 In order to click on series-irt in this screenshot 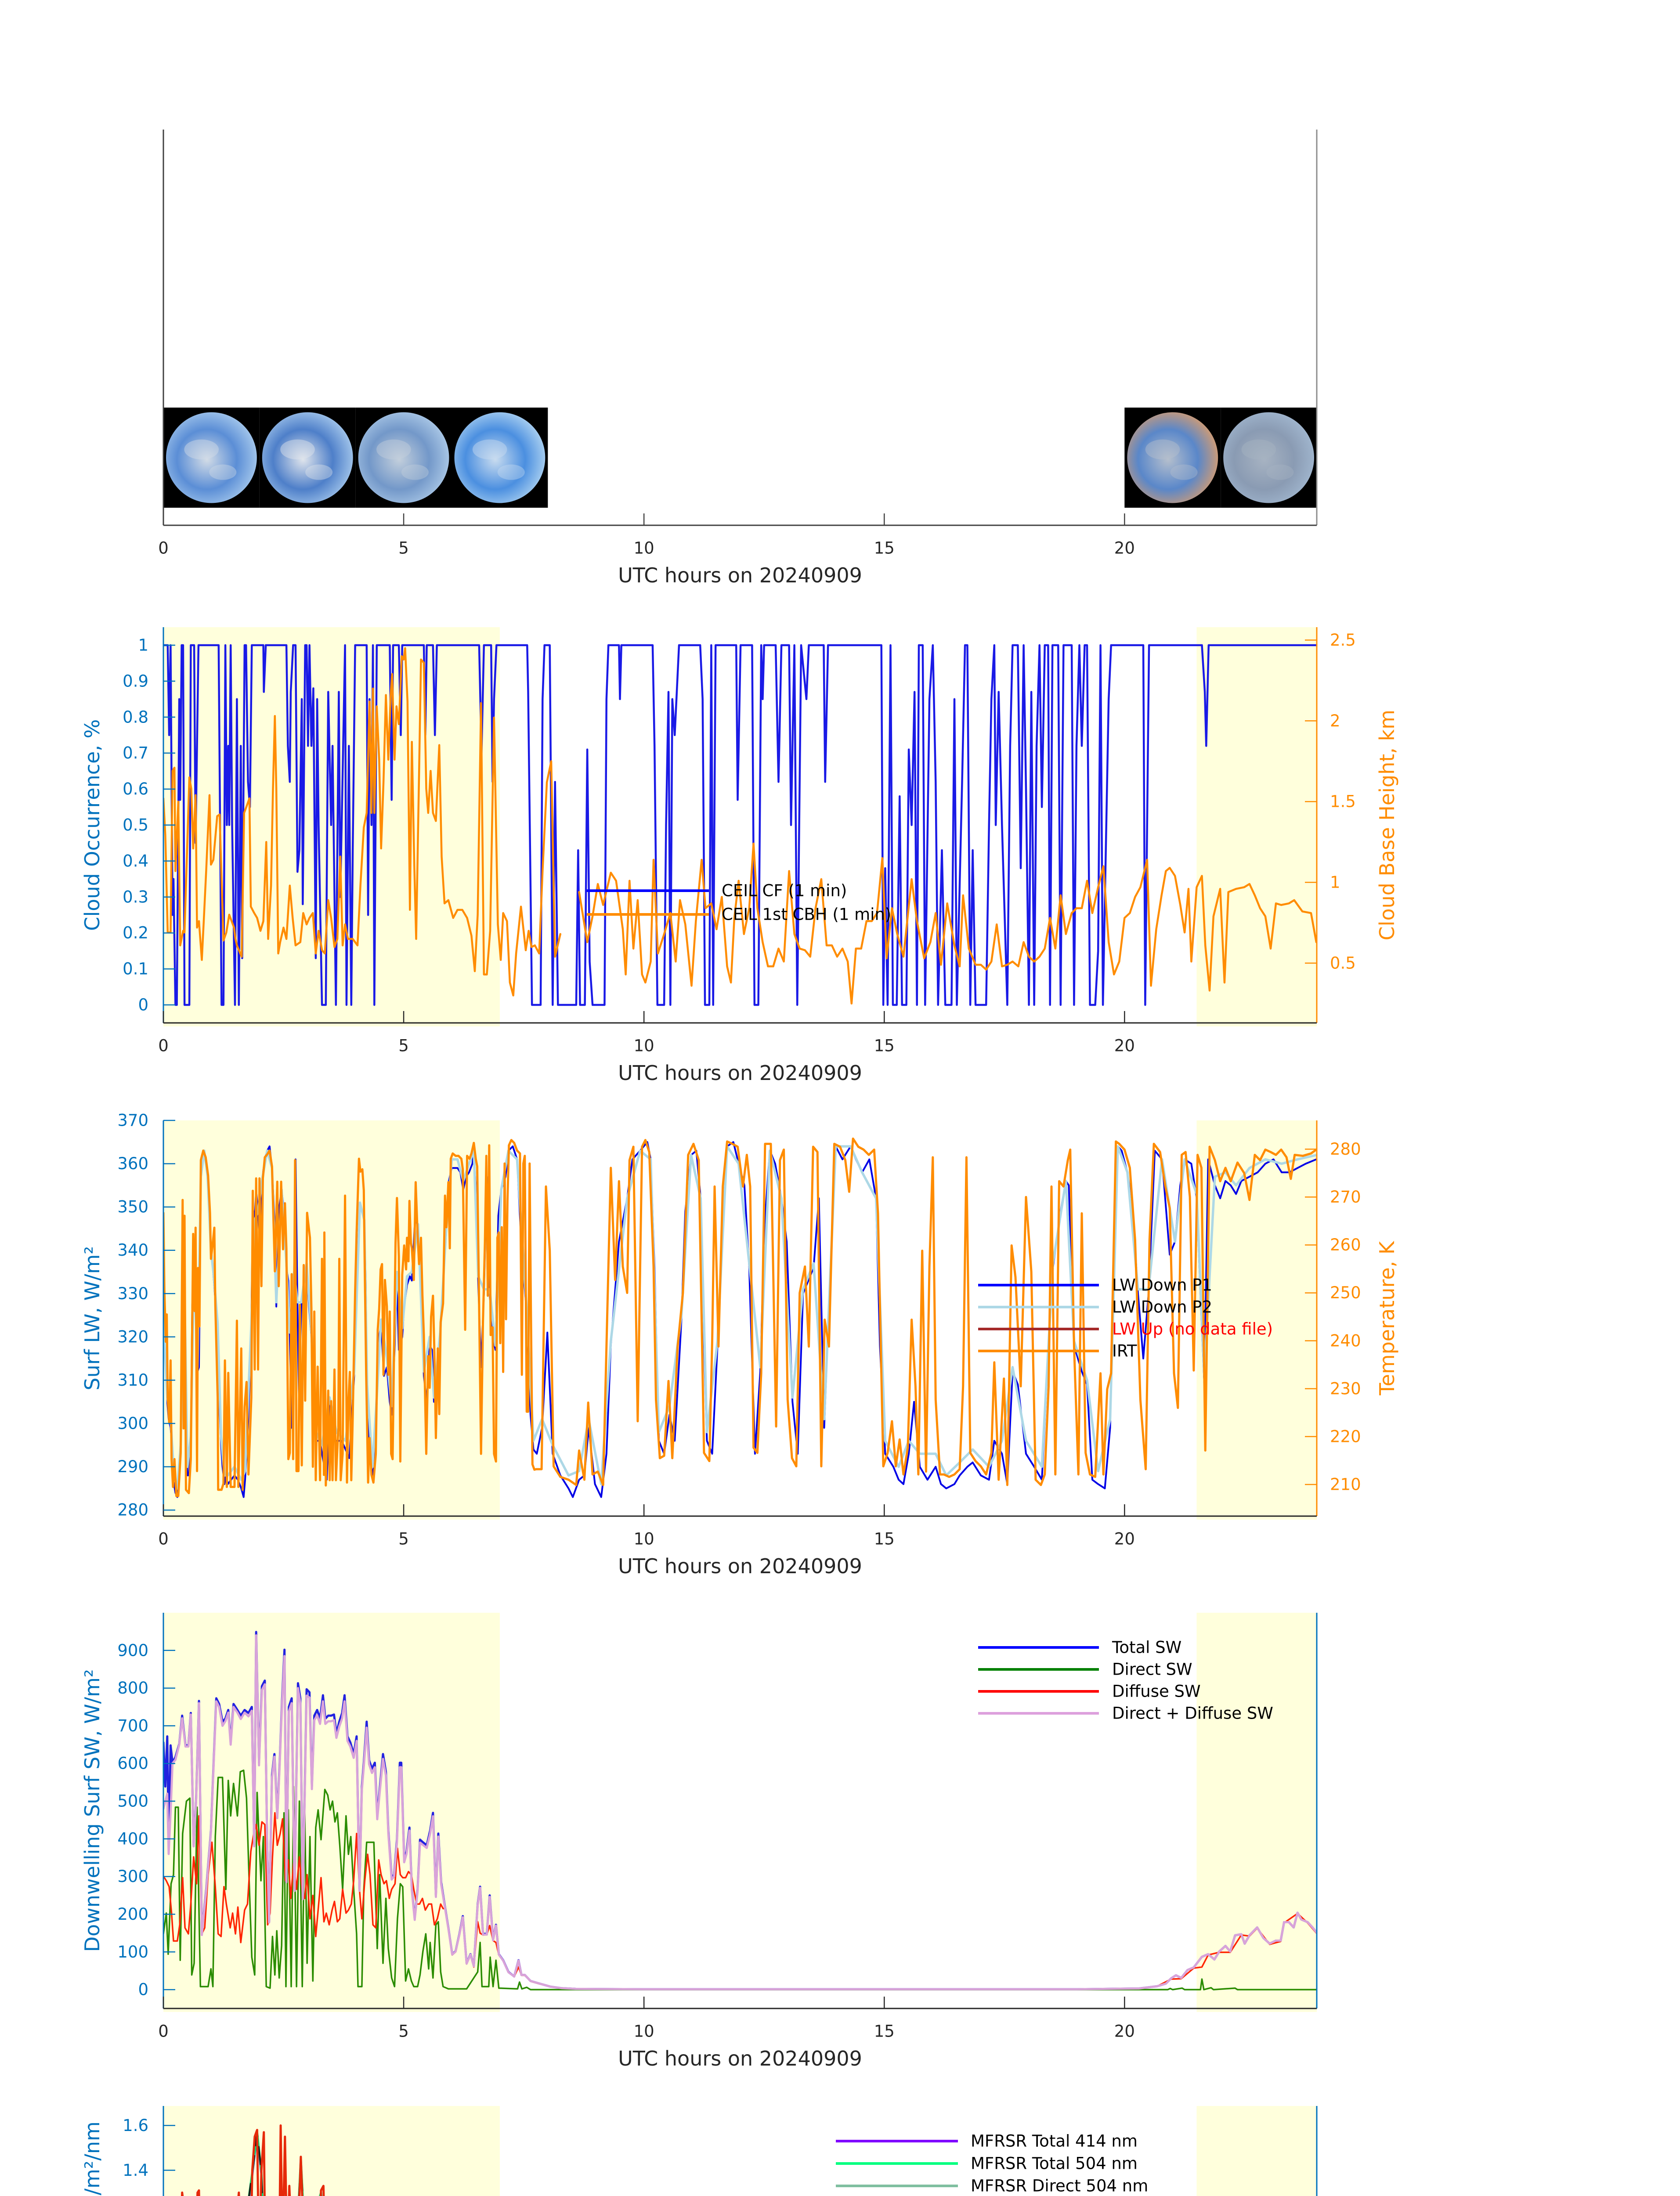, I will do `click(740, 1317)`.